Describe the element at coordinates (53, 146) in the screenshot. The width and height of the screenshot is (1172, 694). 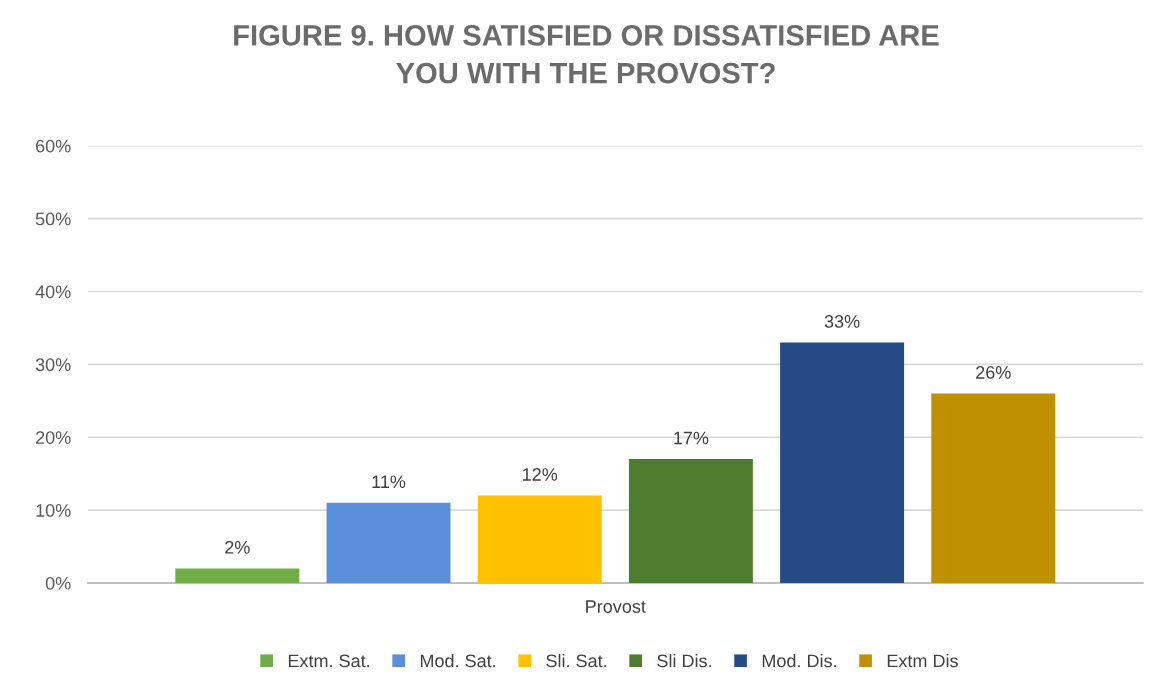
I see `y-tick-label: 60%` at that location.